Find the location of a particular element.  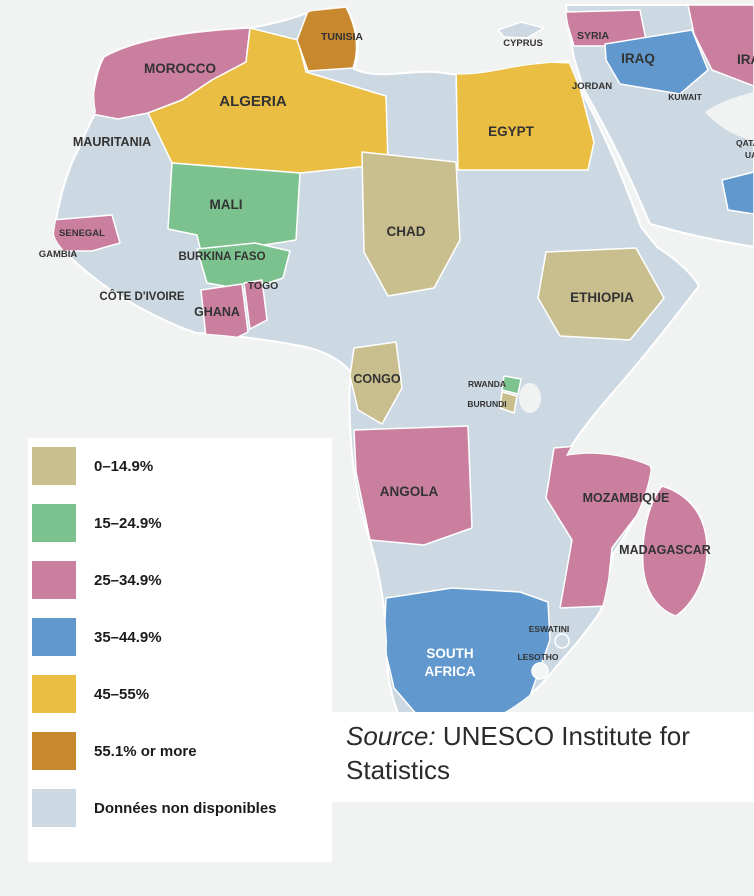

label-algeria: ALGERIA is located at coordinates (253, 101).